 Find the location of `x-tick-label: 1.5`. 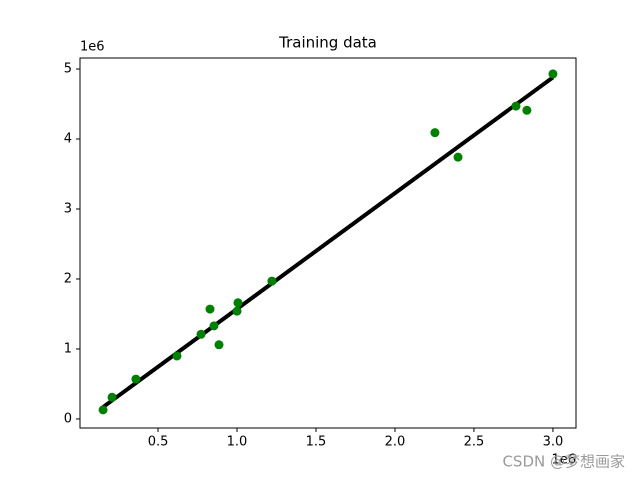

x-tick-label: 1.5 is located at coordinates (316, 442).